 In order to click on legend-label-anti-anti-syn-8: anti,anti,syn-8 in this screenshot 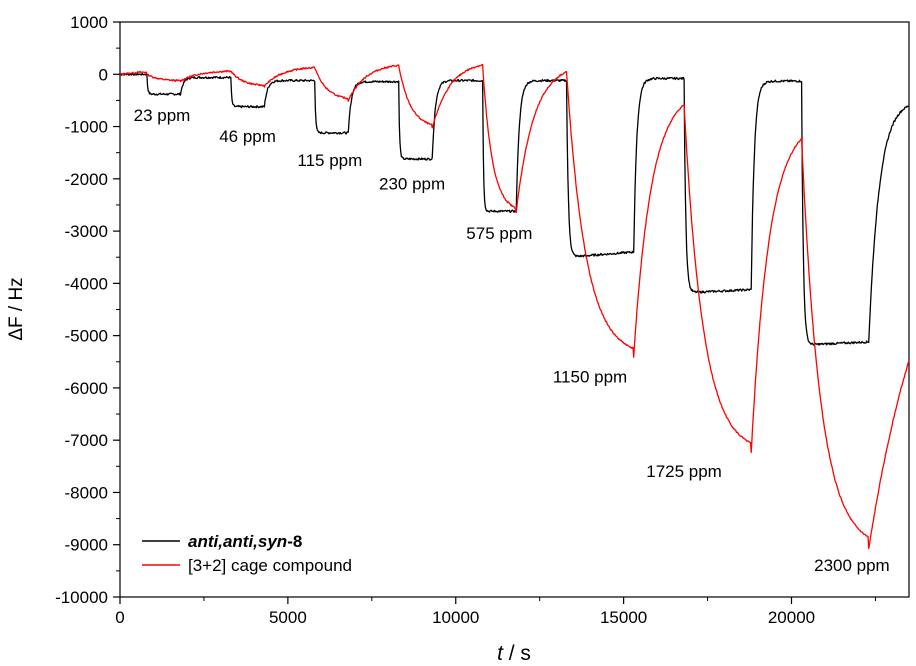, I will do `click(245, 541)`.